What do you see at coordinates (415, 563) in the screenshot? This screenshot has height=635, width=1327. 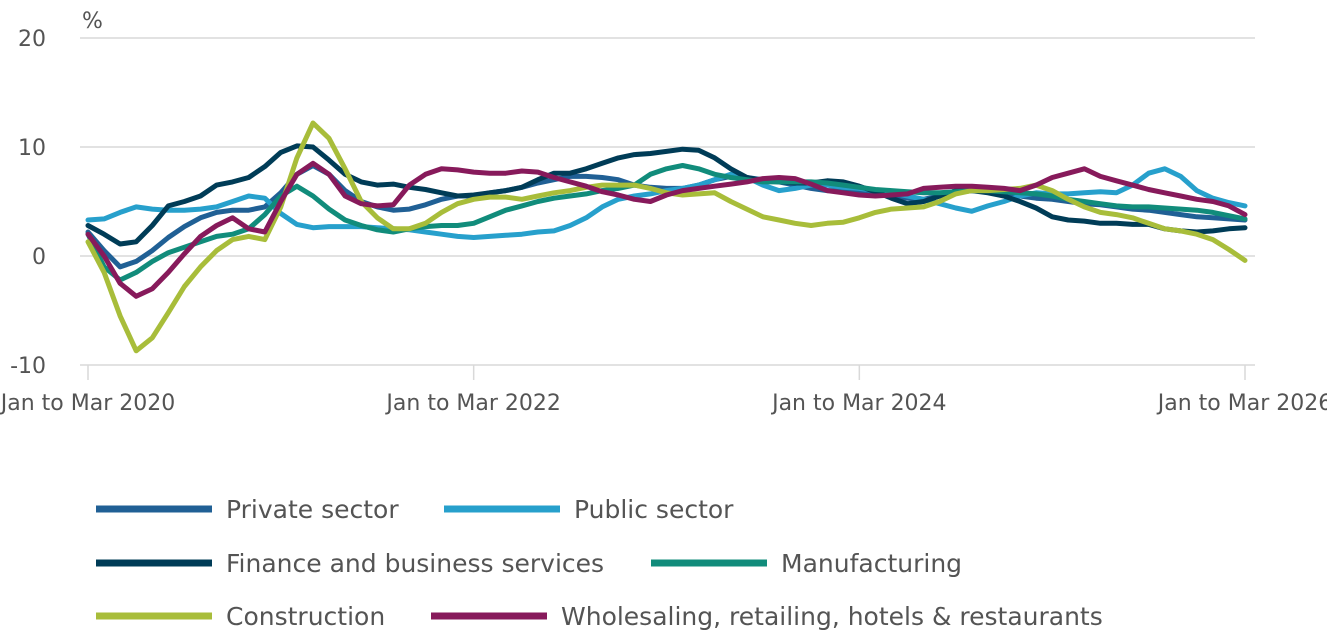 I see `legend-label: Finance and business services` at bounding box center [415, 563].